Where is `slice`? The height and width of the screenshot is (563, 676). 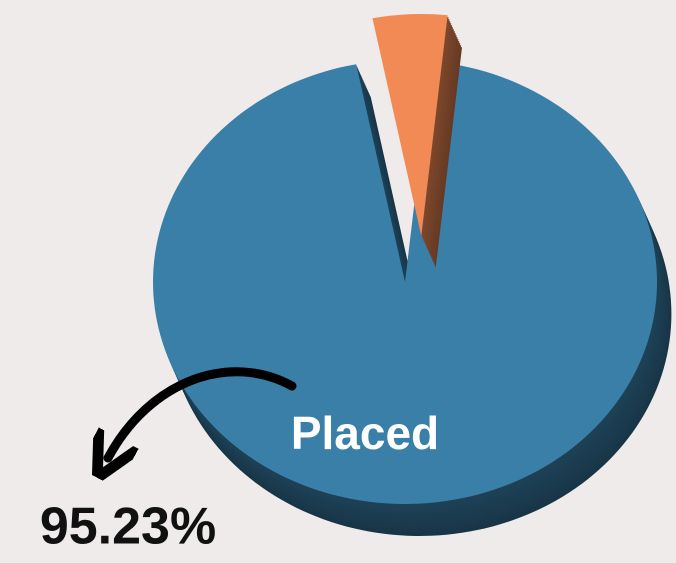
slice is located at coordinates (417, 141).